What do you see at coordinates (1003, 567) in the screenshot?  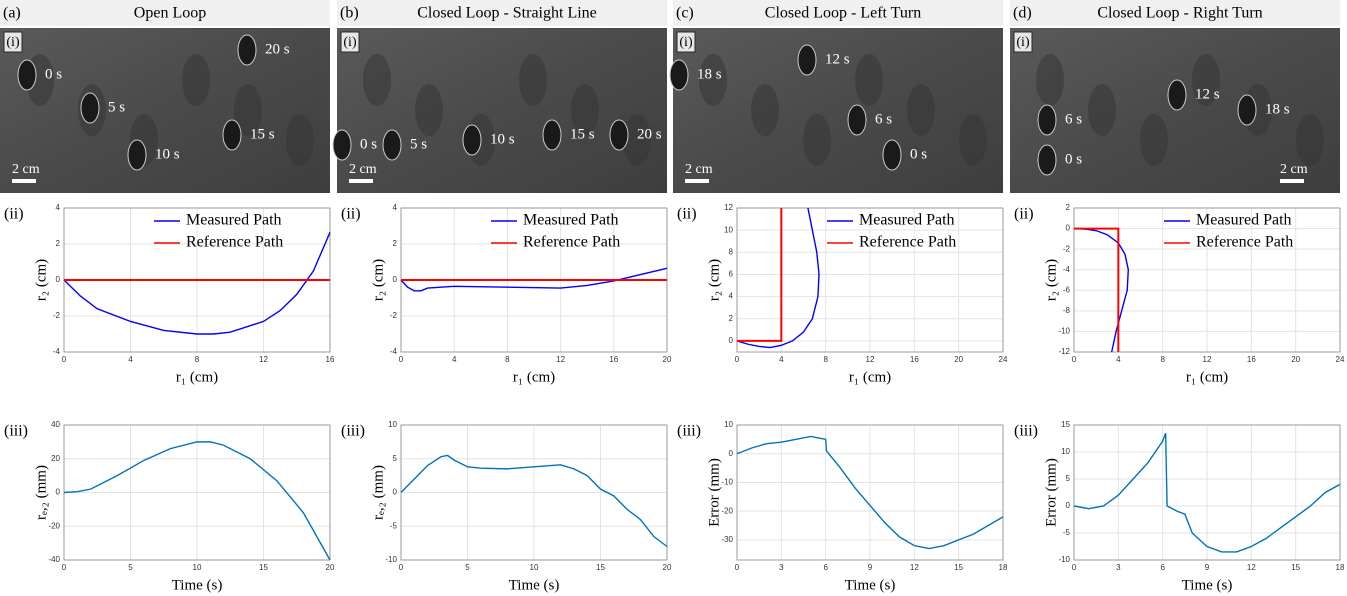 I see `x-tick-label: 18` at bounding box center [1003, 567].